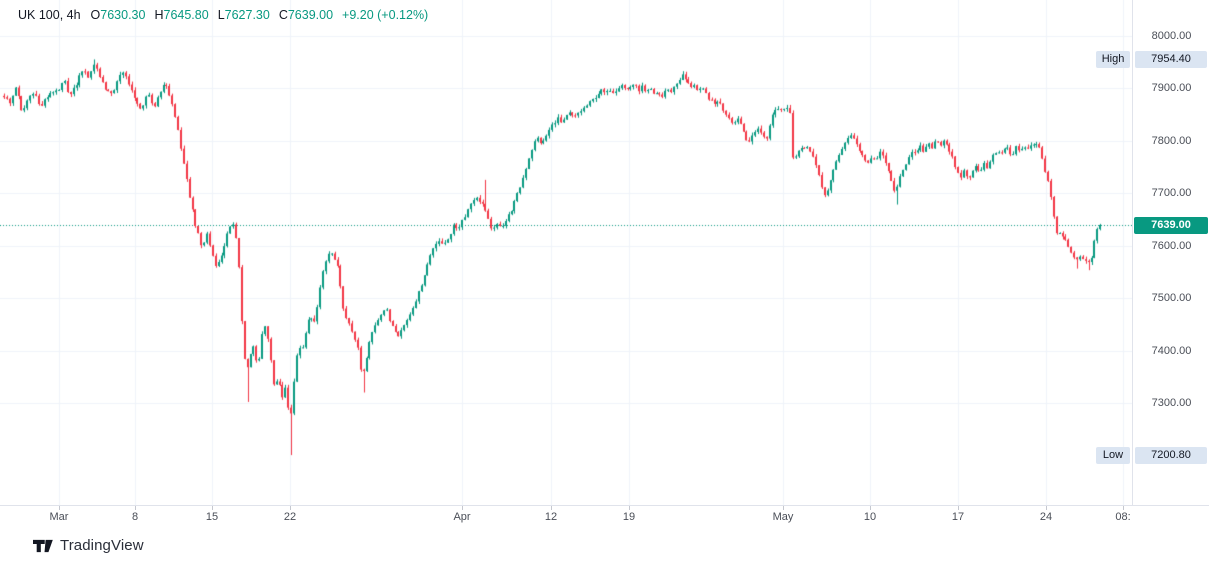 The image size is (1209, 564). What do you see at coordinates (102, 545) in the screenshot?
I see `tradingview-logo-text: TradingView` at bounding box center [102, 545].